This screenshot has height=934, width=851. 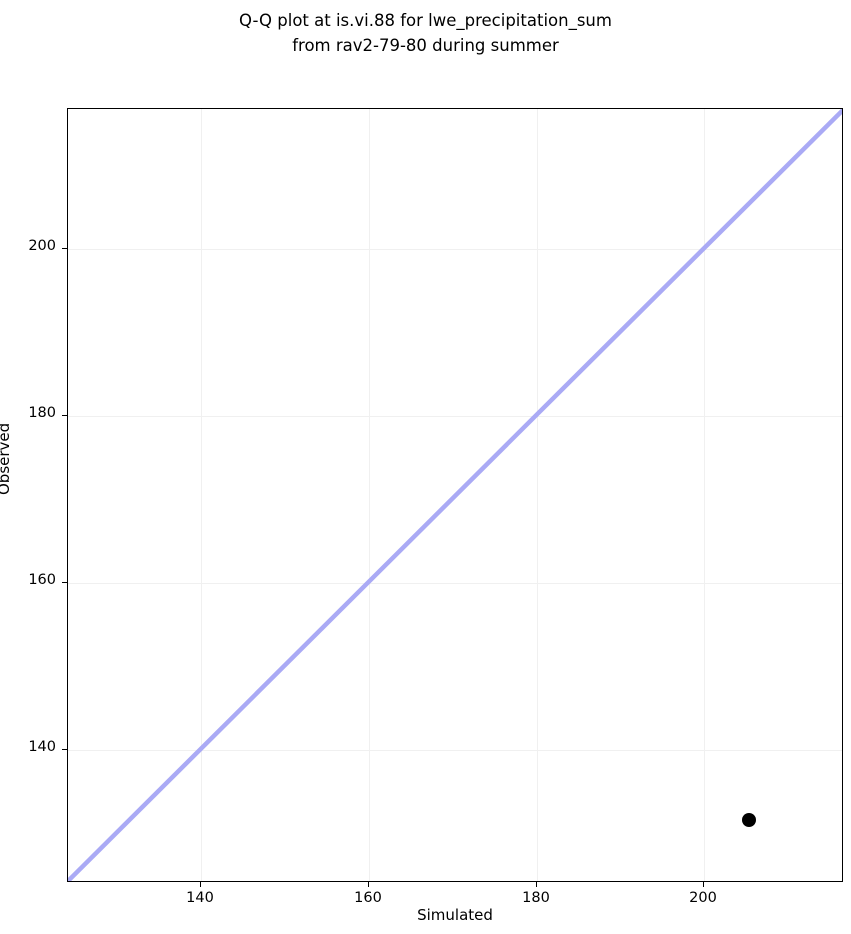 I want to click on x-axis-label: Simulated, so click(x=455, y=915).